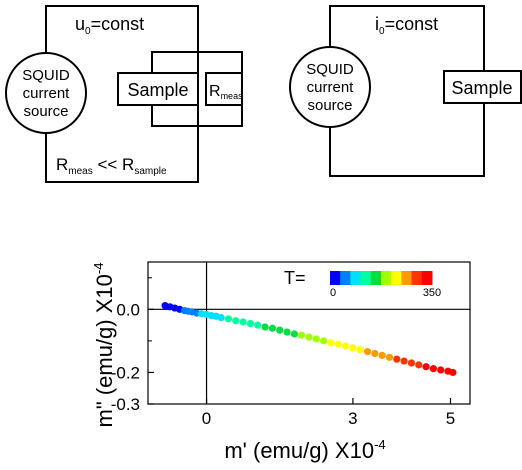 The image size is (522, 470). I want to click on right-source-line-3: source, so click(329, 105).